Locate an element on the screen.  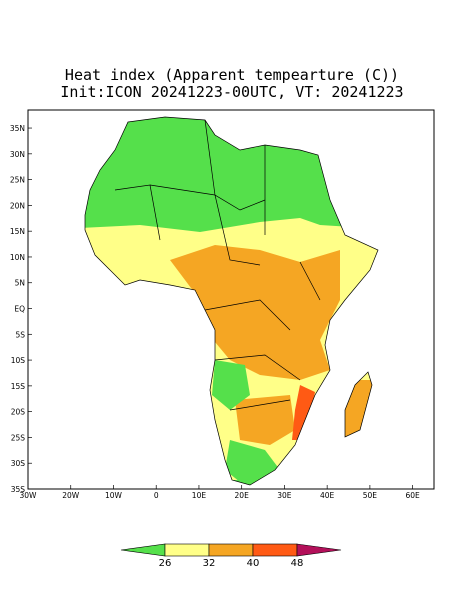
y-tick-label: 25N is located at coordinates (17, 180).